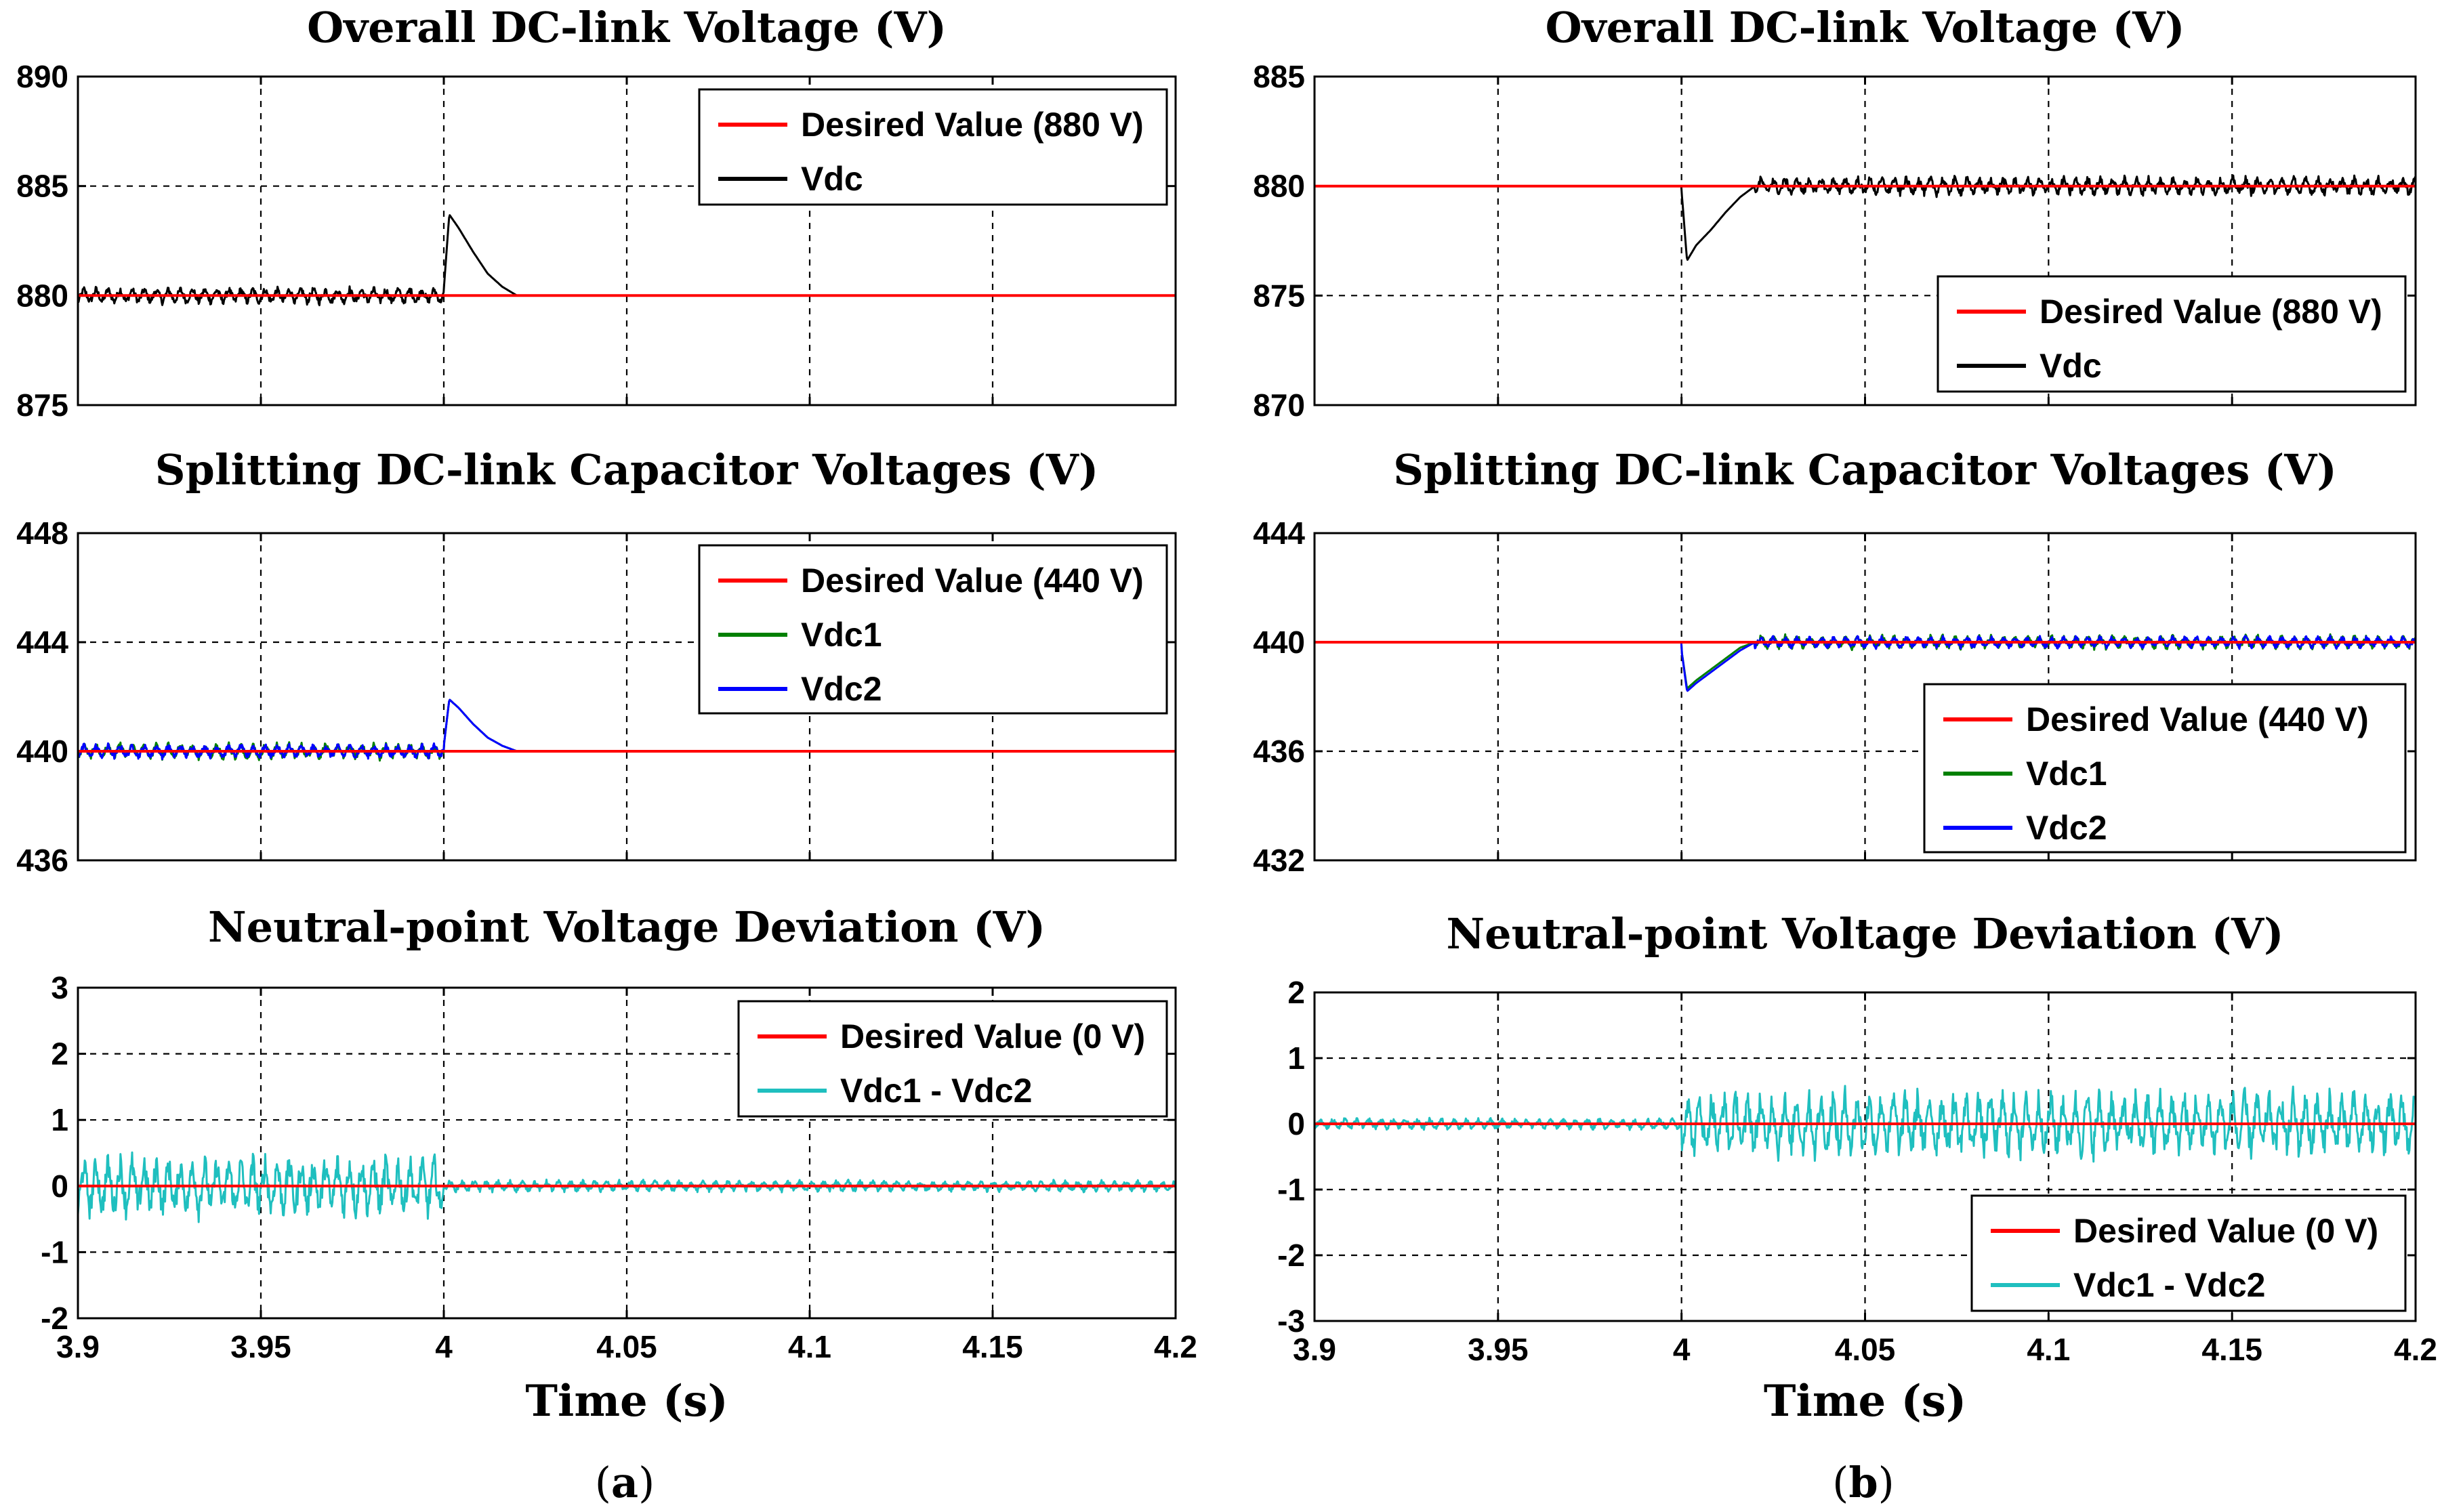 The image size is (2442, 1512). What do you see at coordinates (42, 405) in the screenshot?
I see `ytick-label-a1: 875` at bounding box center [42, 405].